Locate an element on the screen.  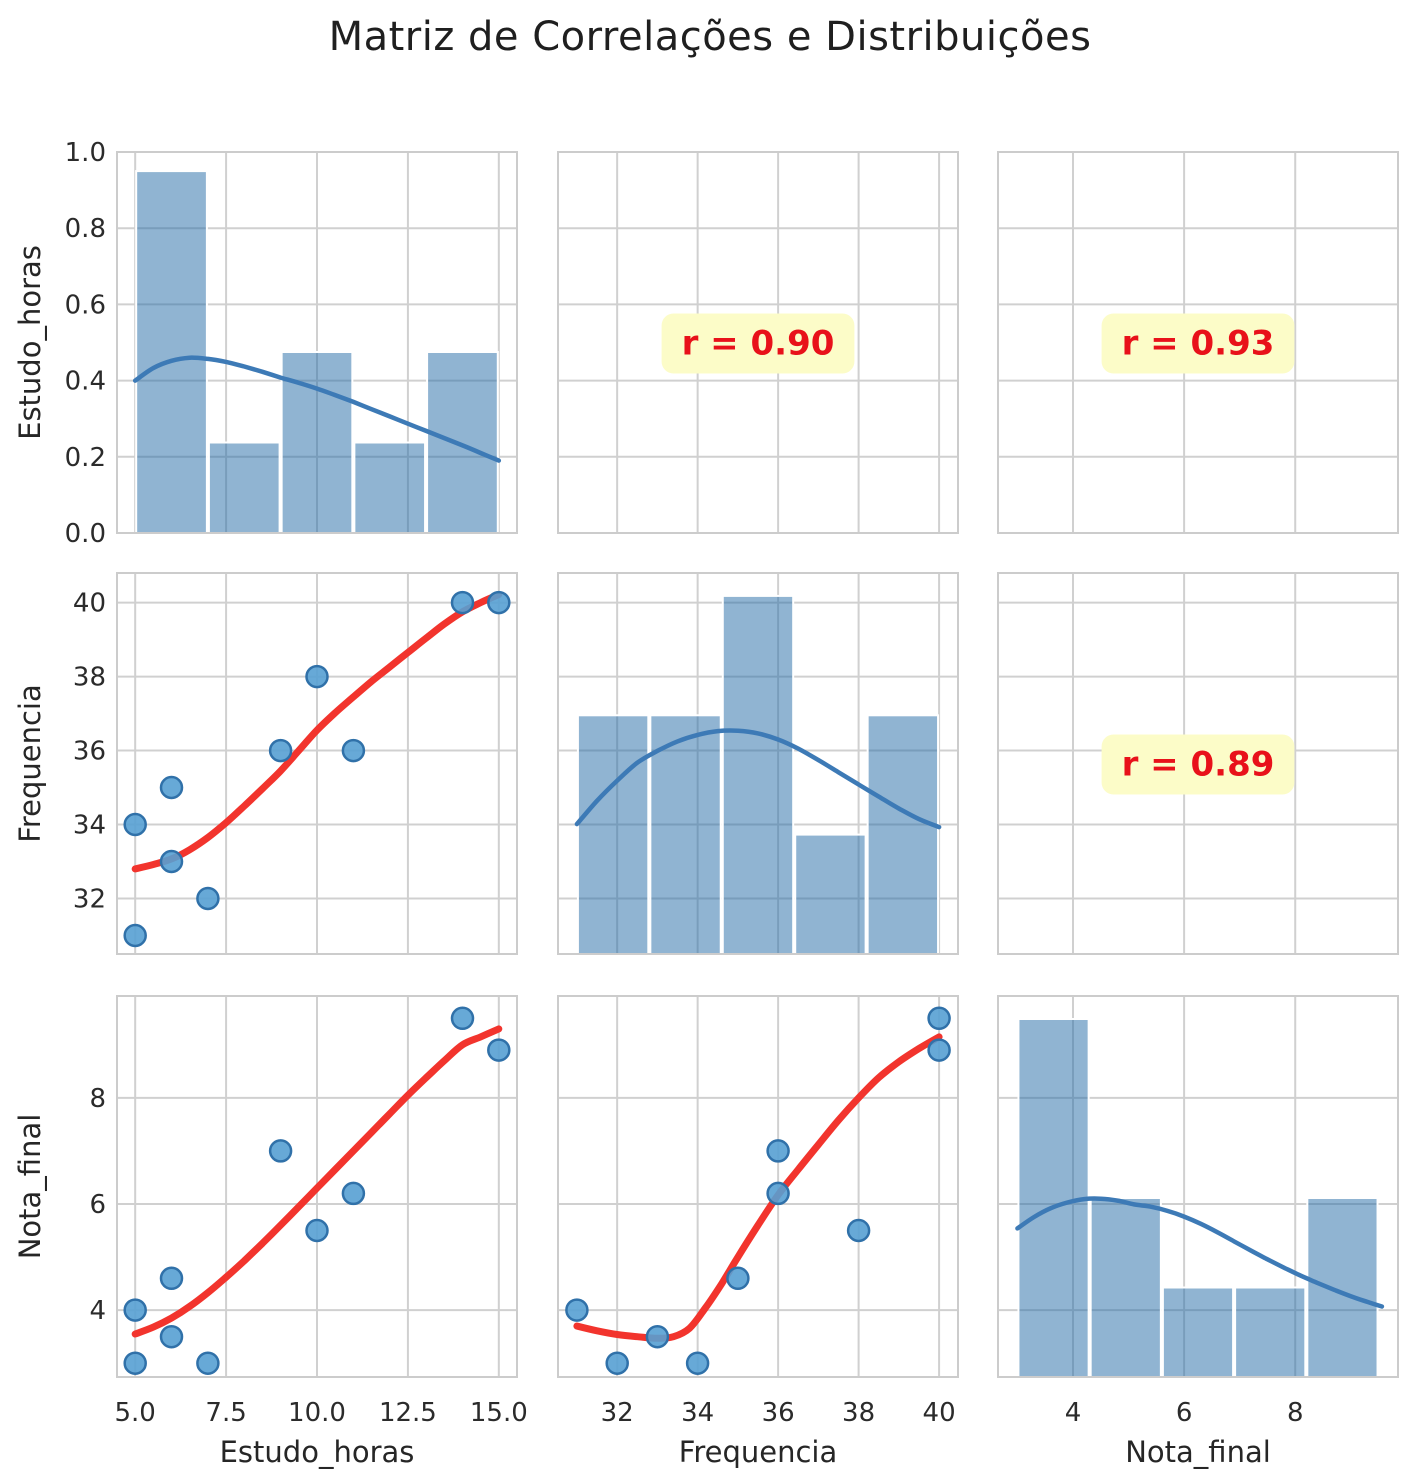
panel-1-2-corr: r = 0.89 is located at coordinates (1198, 763).